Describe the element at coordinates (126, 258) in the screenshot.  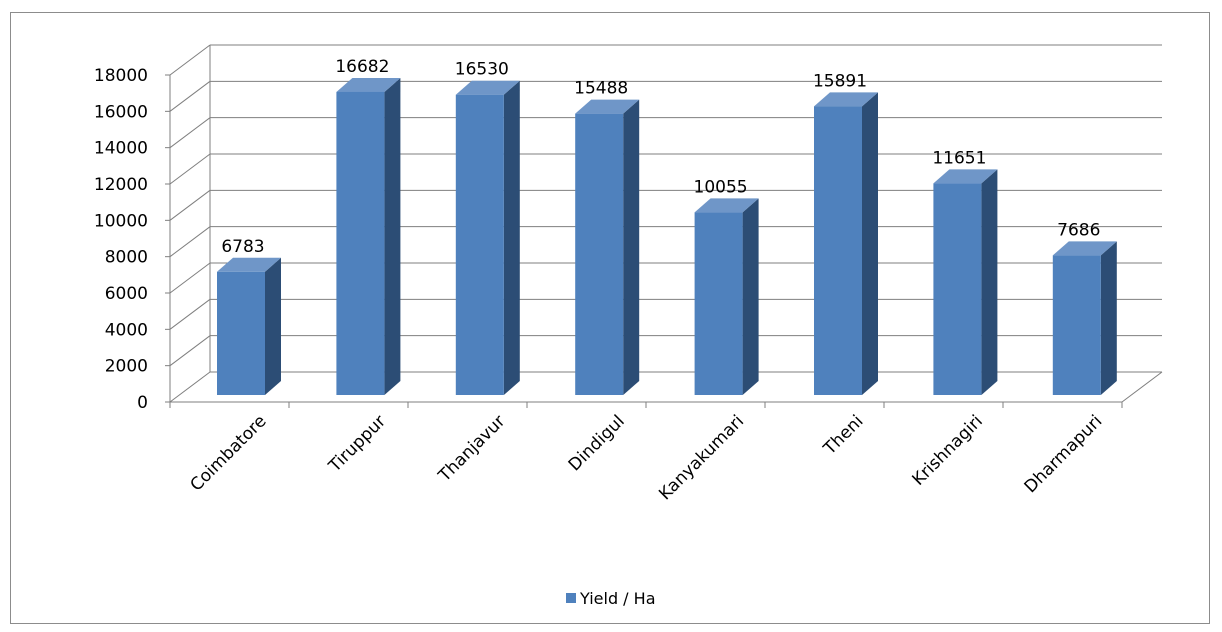
I see `y-tick-label: 8000` at that location.